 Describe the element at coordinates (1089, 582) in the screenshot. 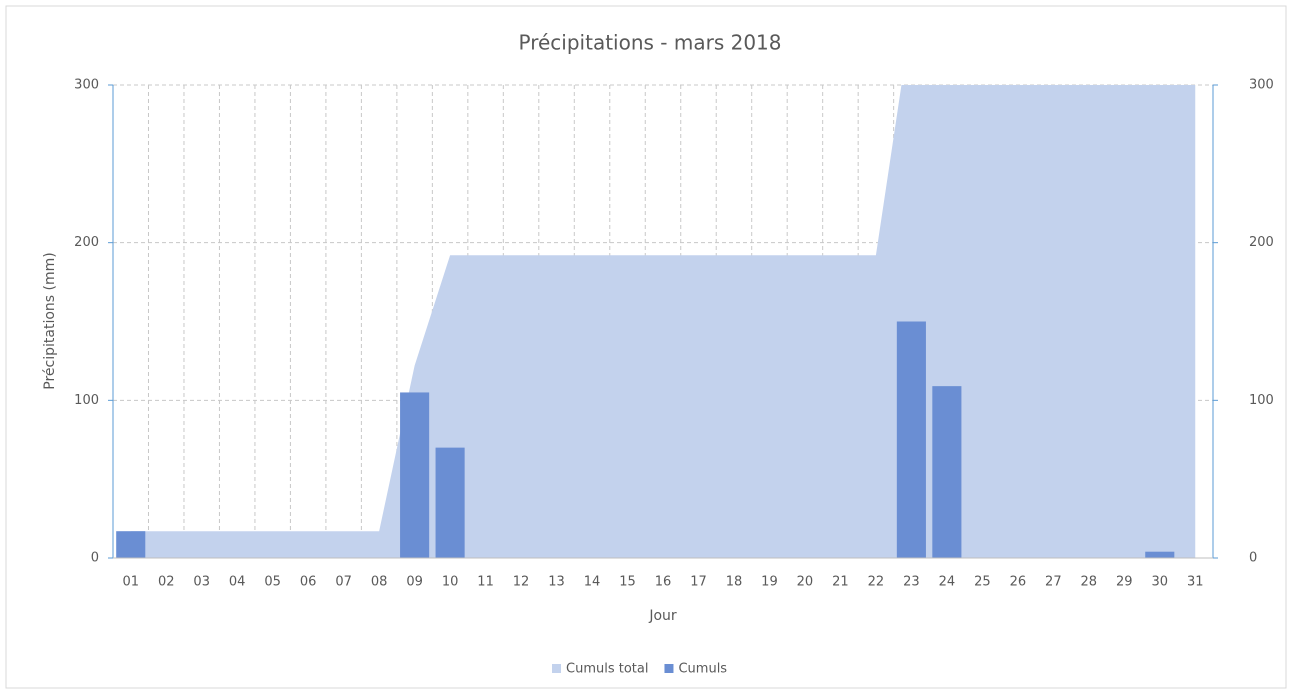

I see `x-tick-label: 28` at that location.